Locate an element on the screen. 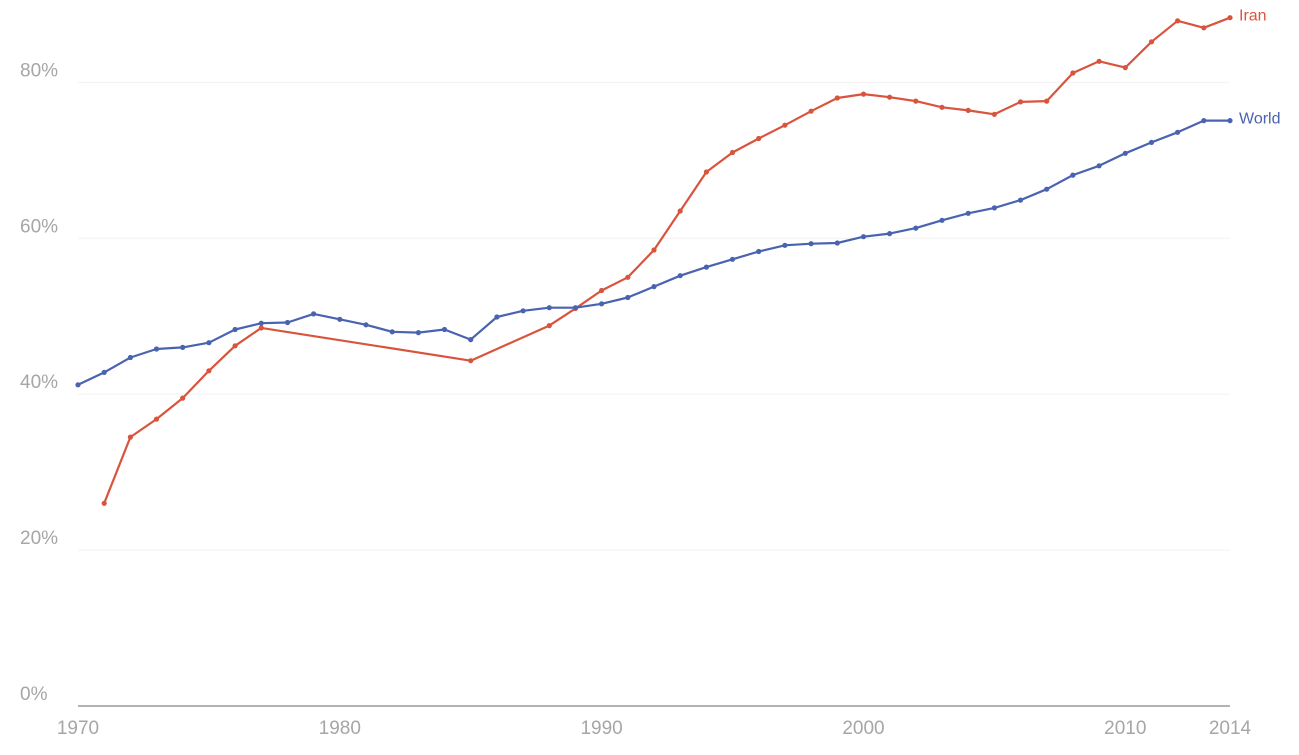 The height and width of the screenshot is (755, 1299). x-tick-label: 1990 is located at coordinates (601, 728).